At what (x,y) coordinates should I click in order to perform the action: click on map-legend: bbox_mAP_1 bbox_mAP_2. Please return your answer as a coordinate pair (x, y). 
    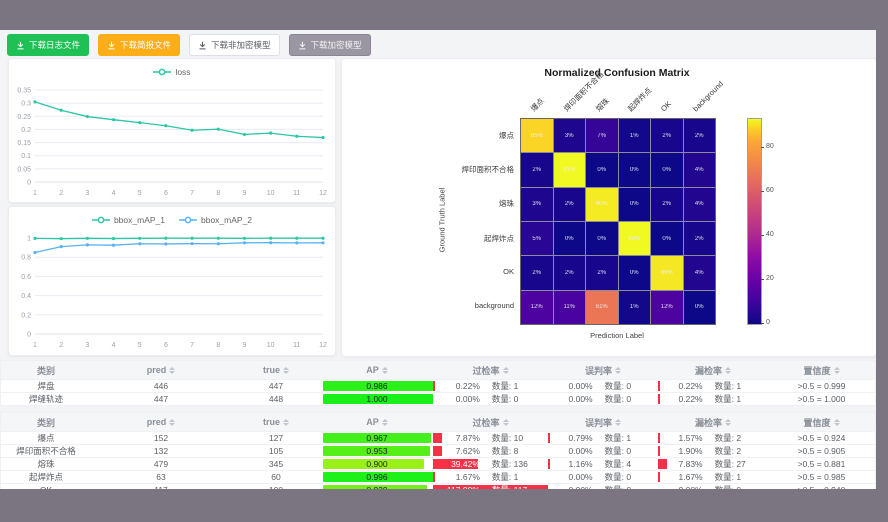
    Looking at the image, I should click on (172, 218).